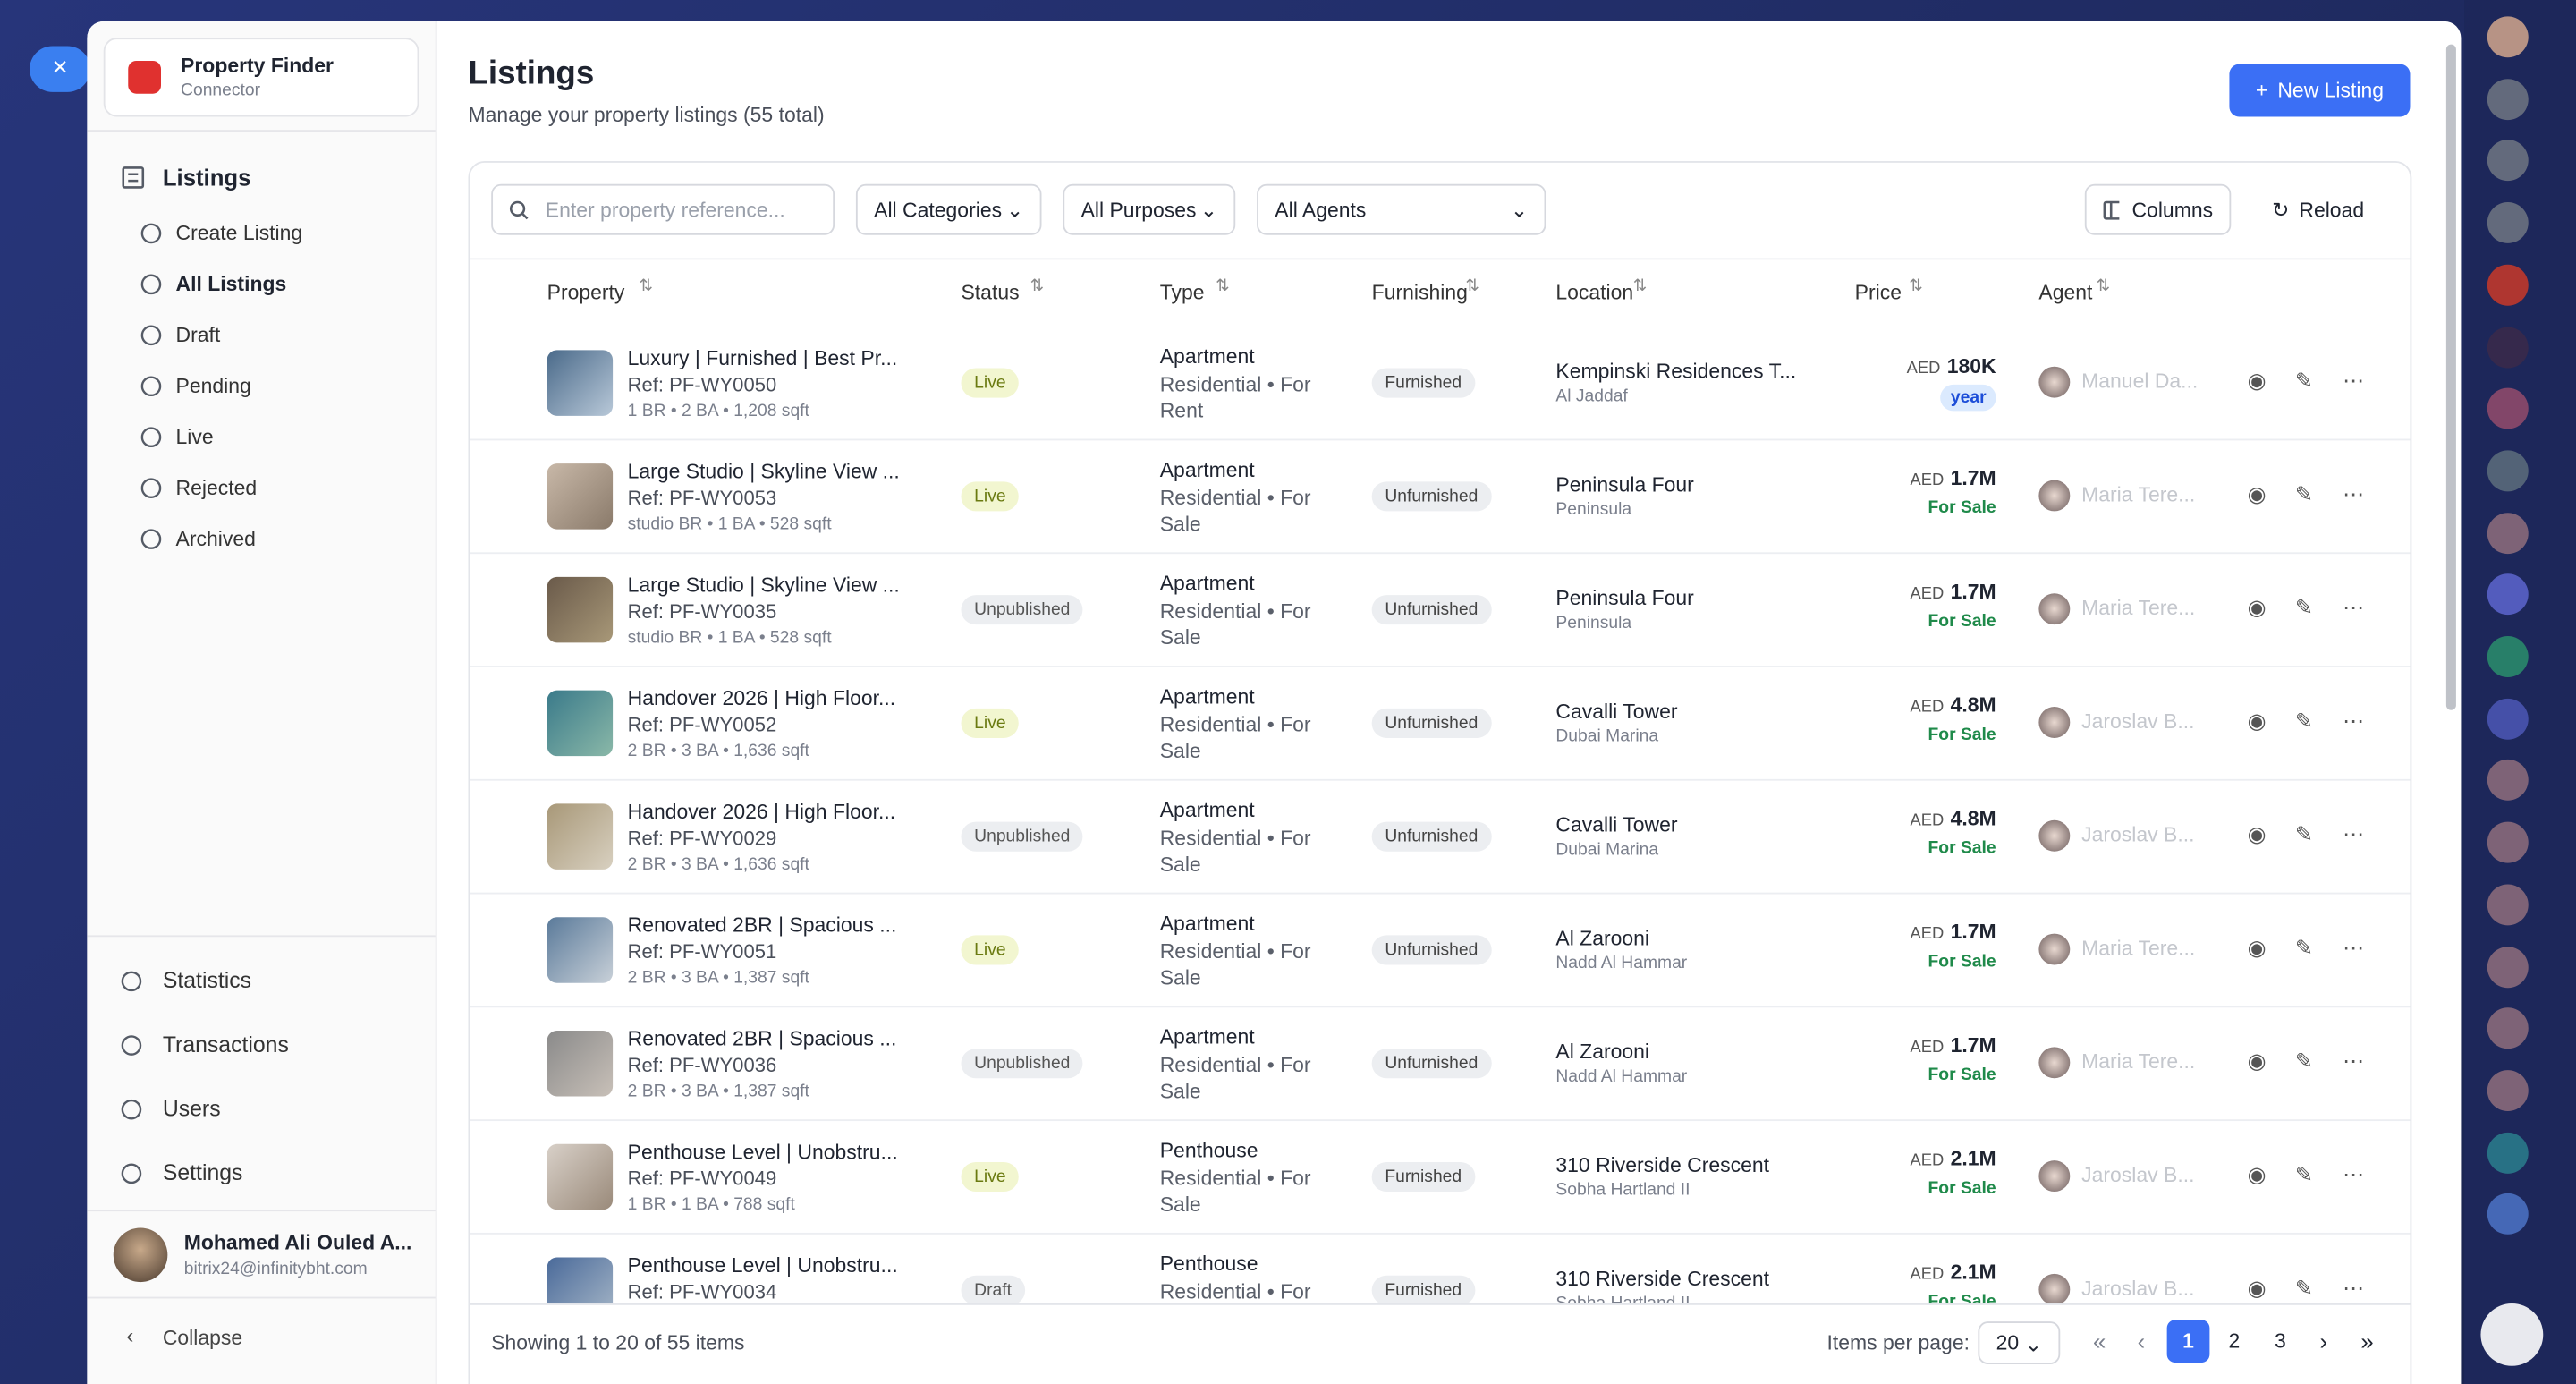 The image size is (2576, 1384). What do you see at coordinates (2512, 1334) in the screenshot?
I see `chat-button` at bounding box center [2512, 1334].